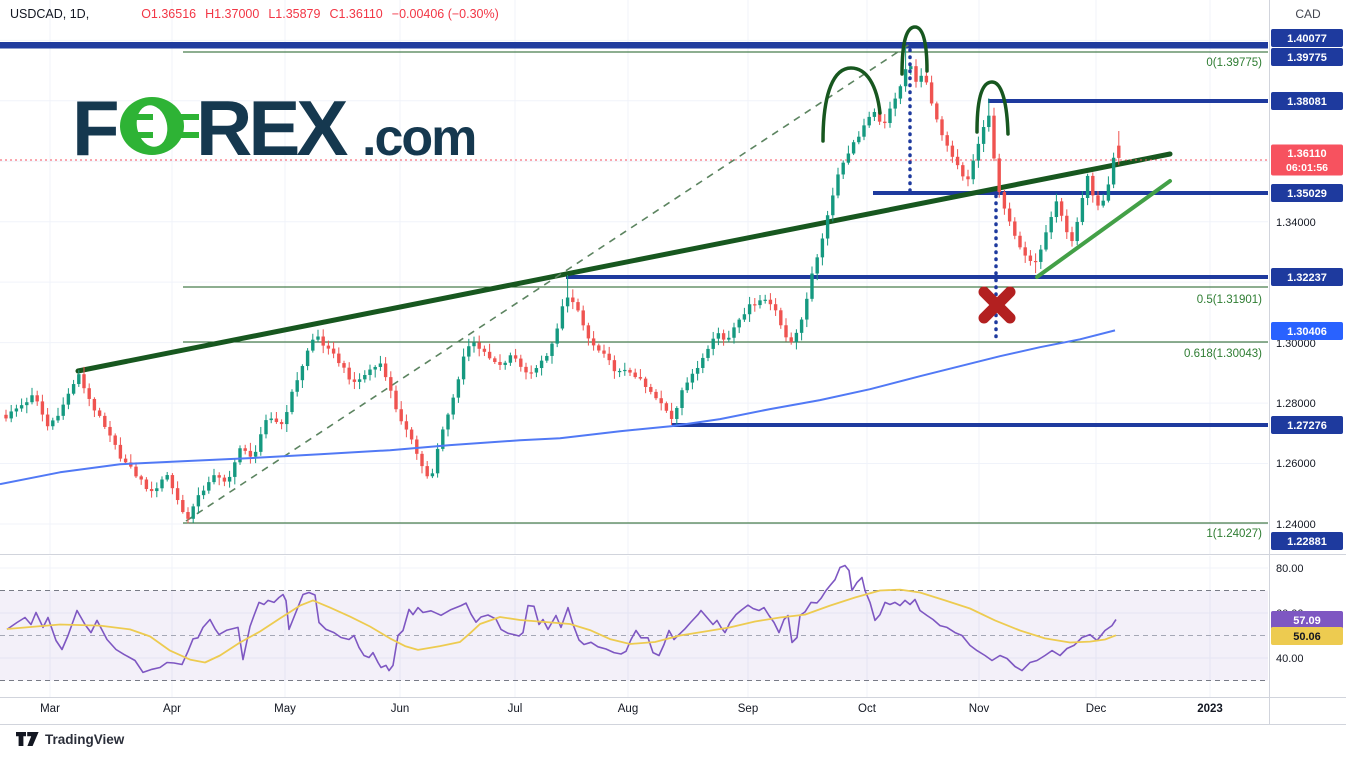 The image size is (1346, 757). I want to click on fib-level-label: 1(1.24027), so click(1234, 534).